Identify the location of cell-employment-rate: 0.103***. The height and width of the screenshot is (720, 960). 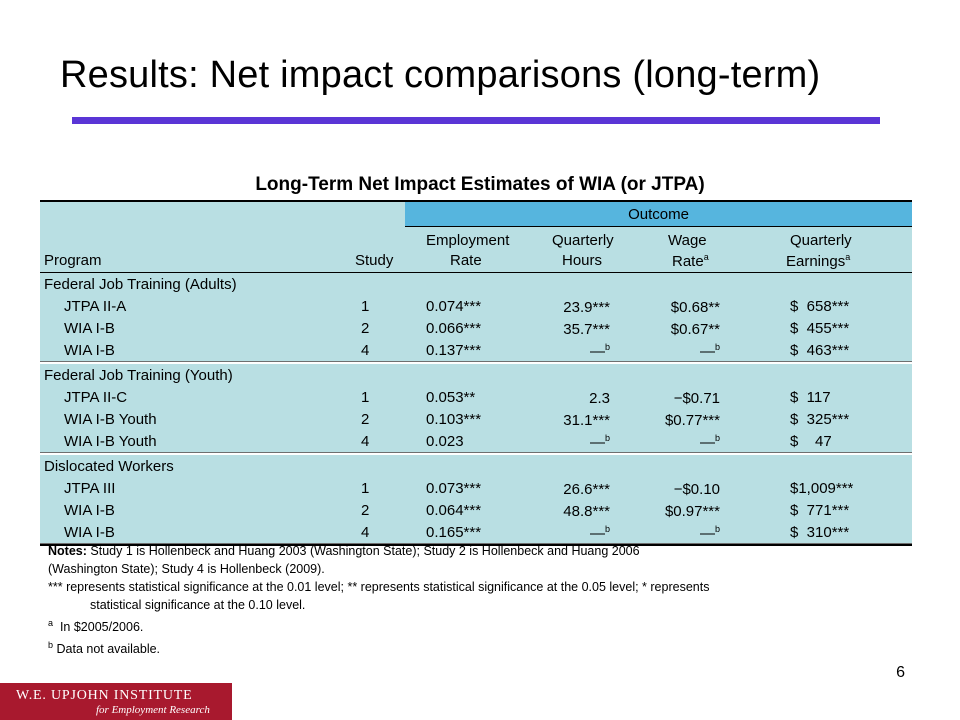
(454, 419).